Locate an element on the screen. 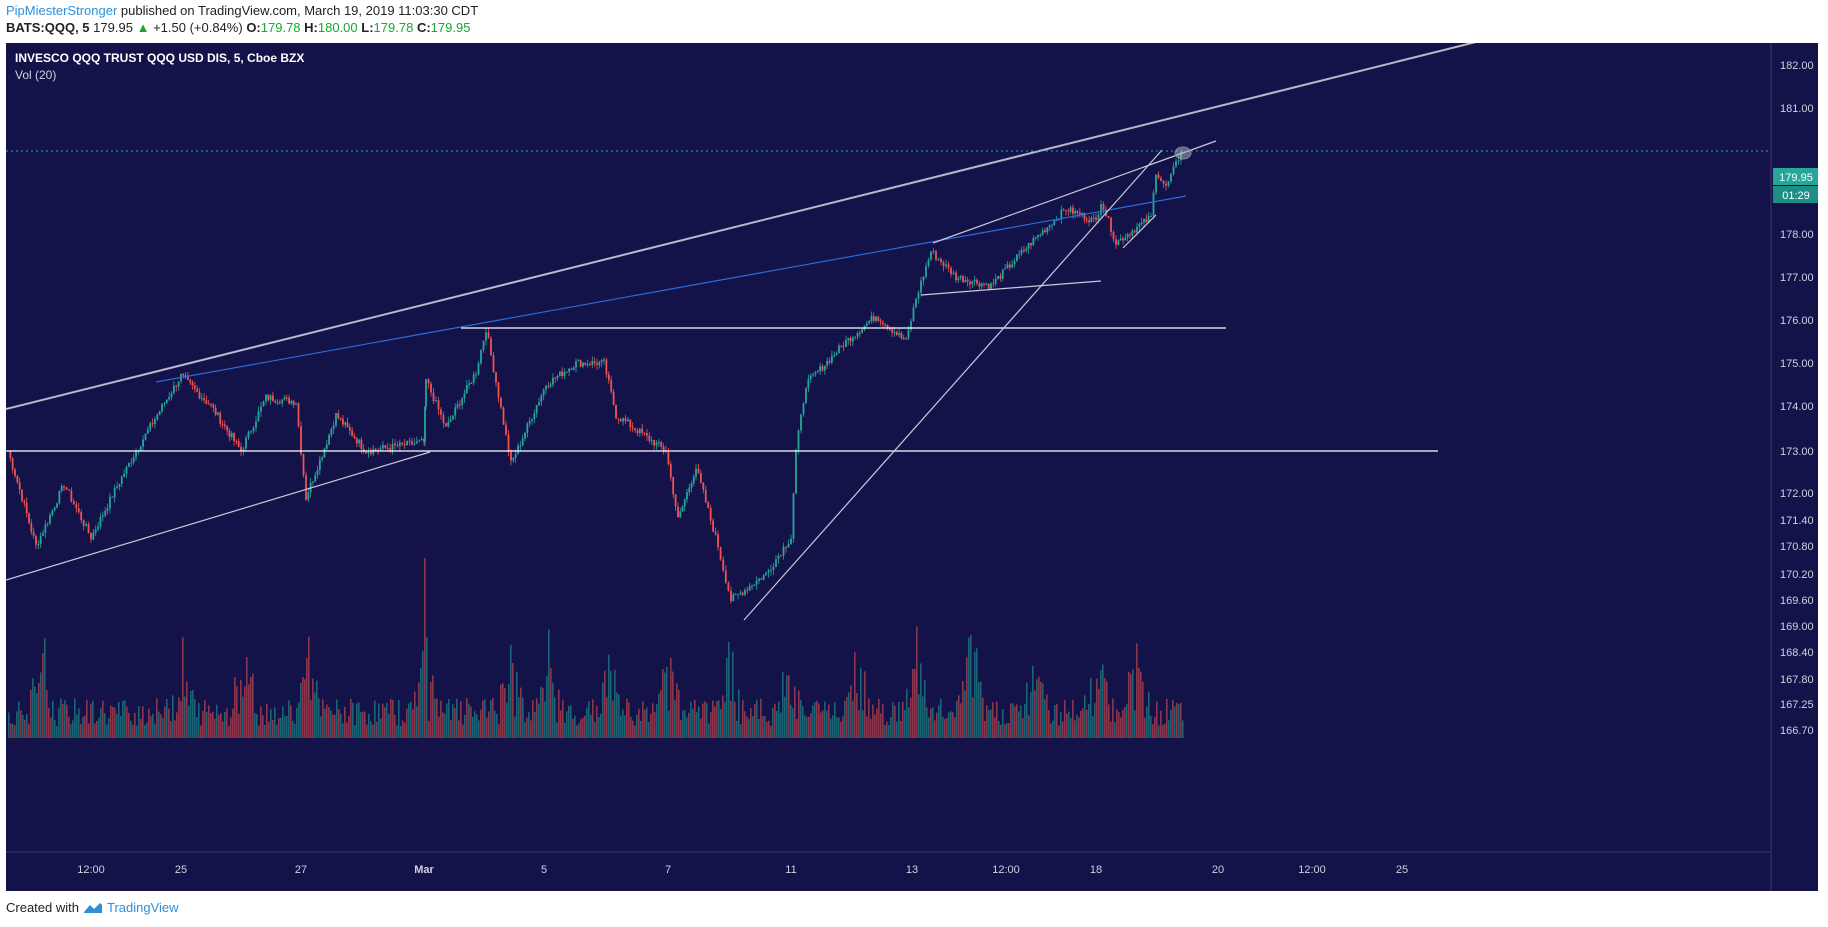  tradingview-link: TradingView is located at coordinates (142, 907).